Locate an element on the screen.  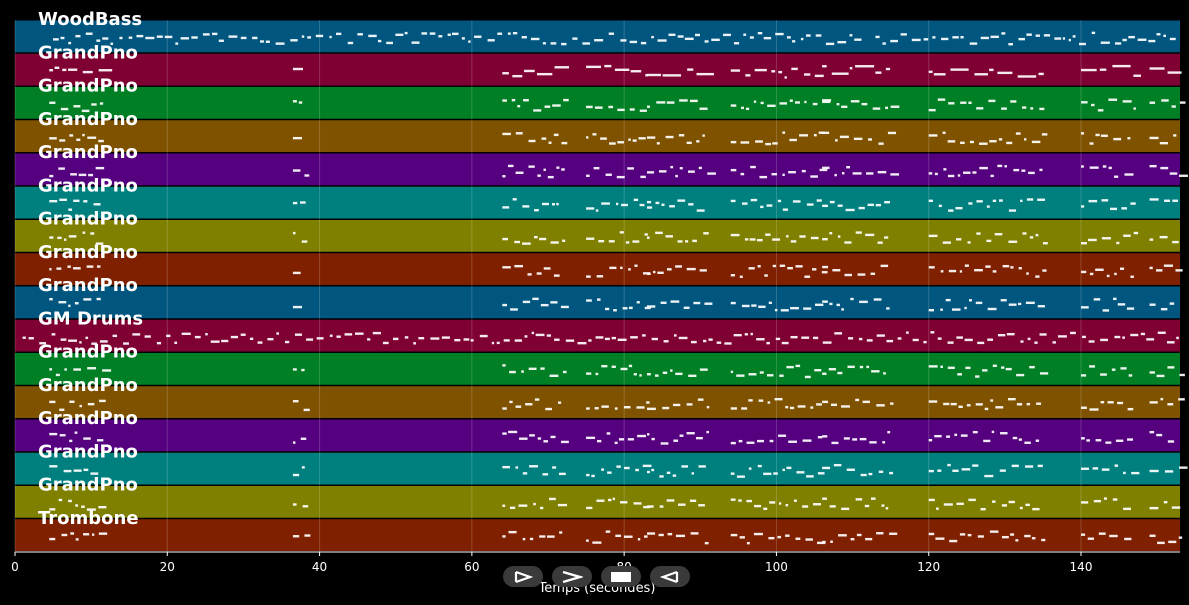
rewind-icon is located at coordinates (669, 576).